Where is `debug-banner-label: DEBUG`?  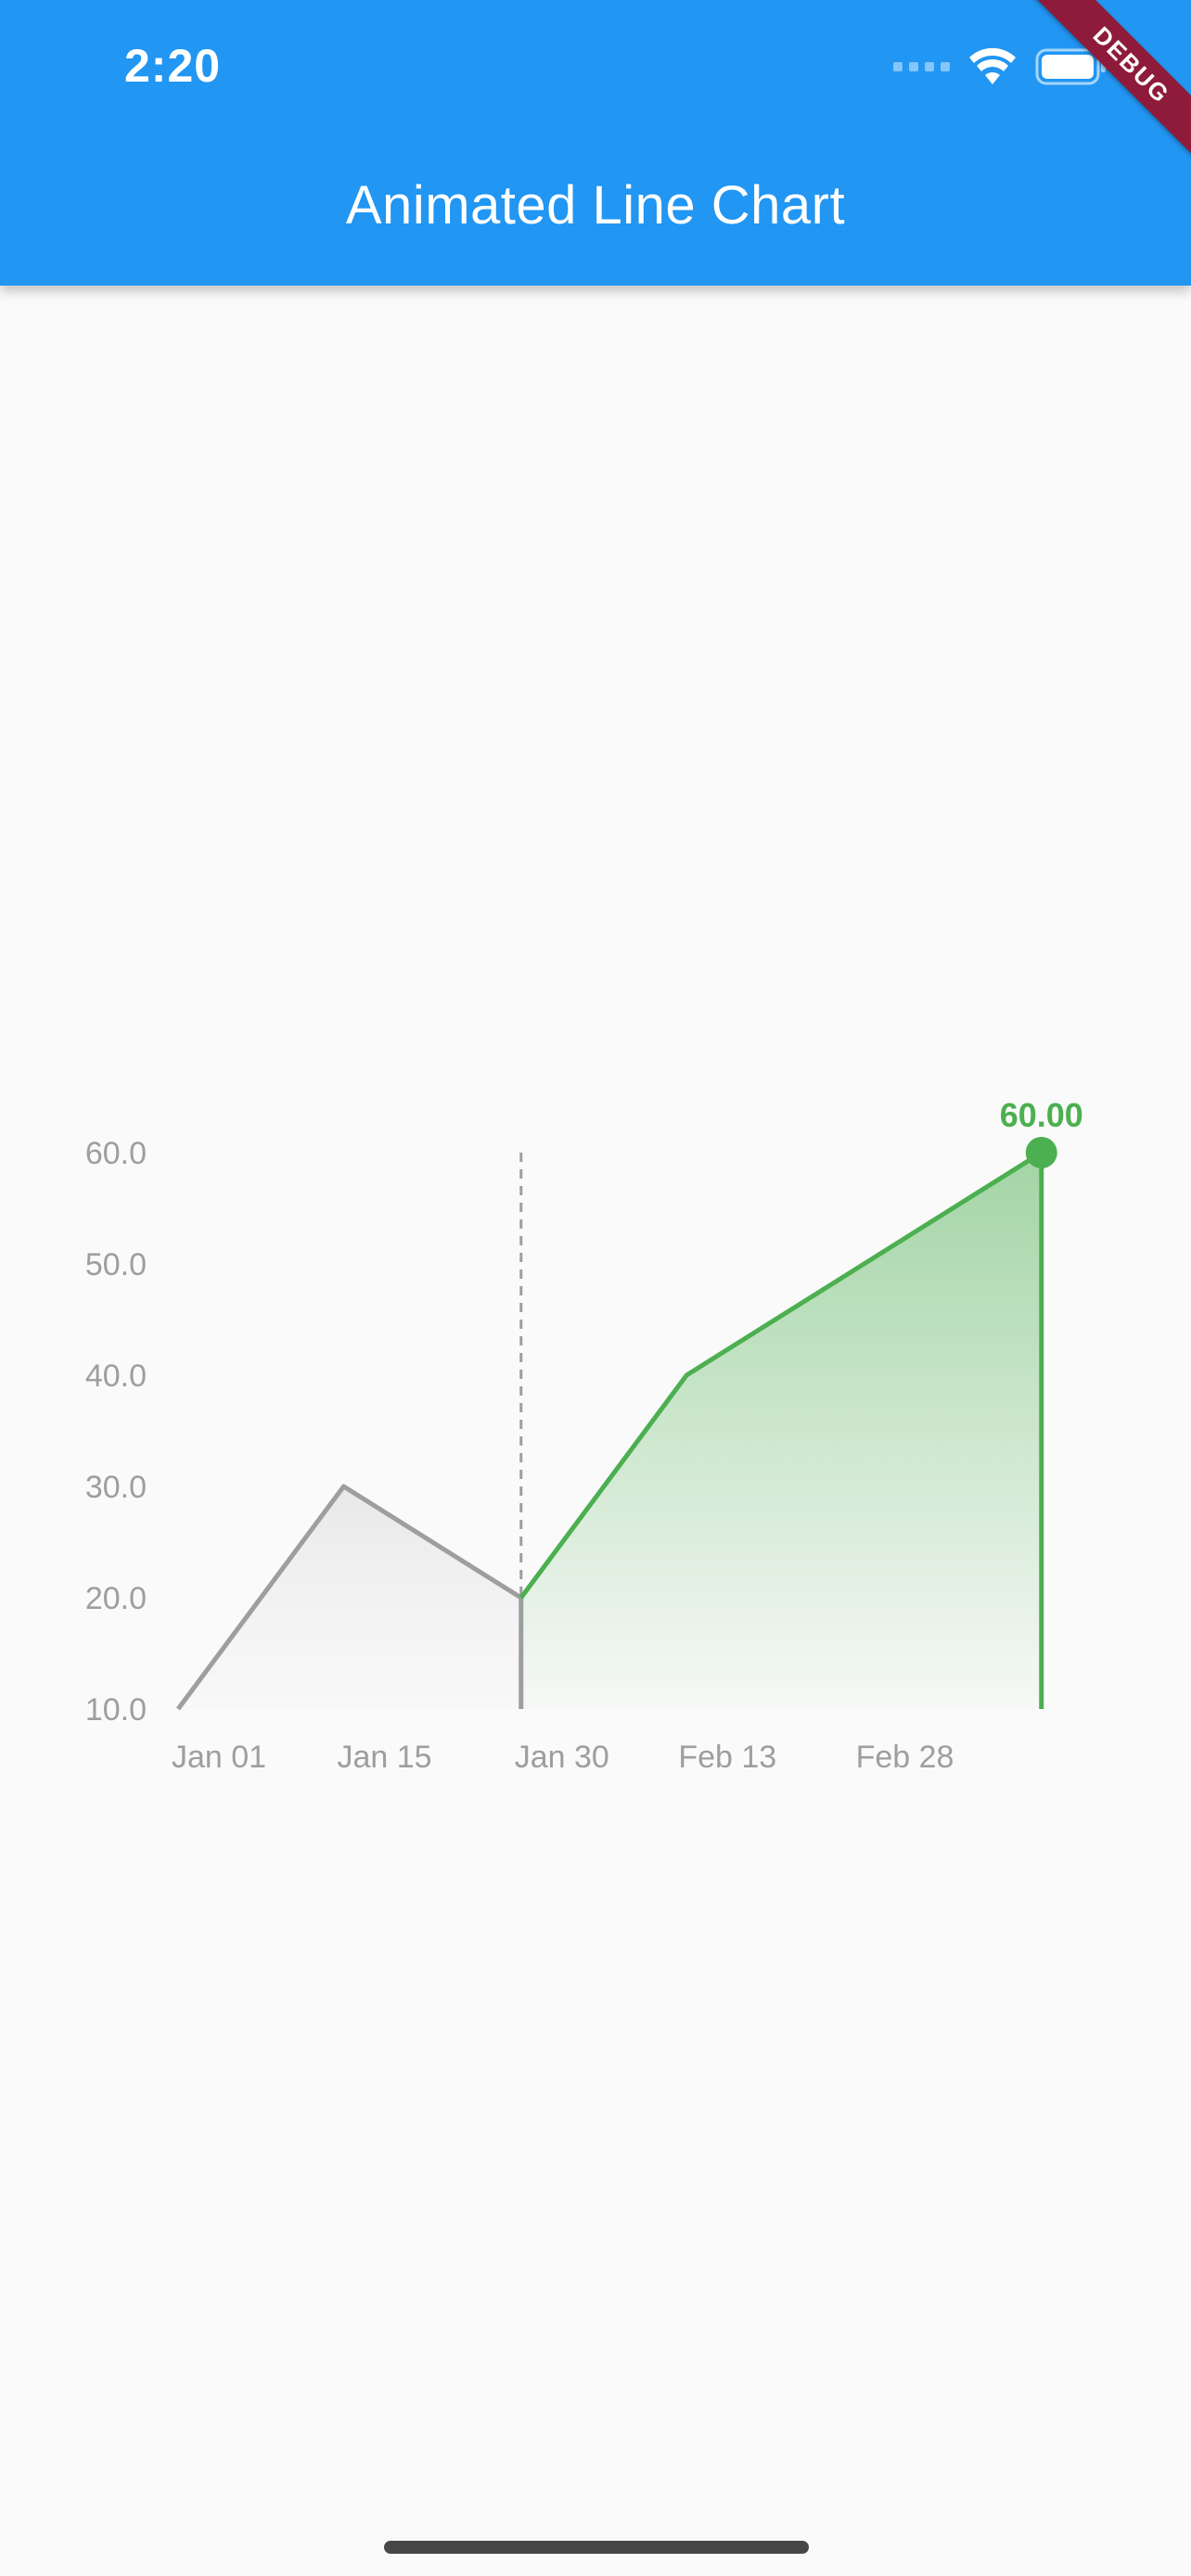 debug-banner-label: DEBUG is located at coordinates (1108, 84).